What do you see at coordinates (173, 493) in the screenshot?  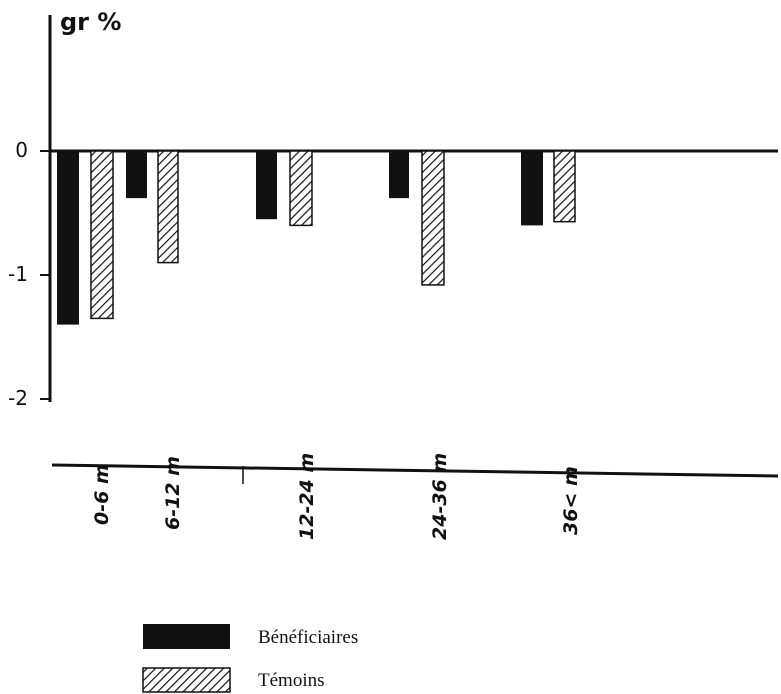 I see `category-label: 6-12 m` at bounding box center [173, 493].